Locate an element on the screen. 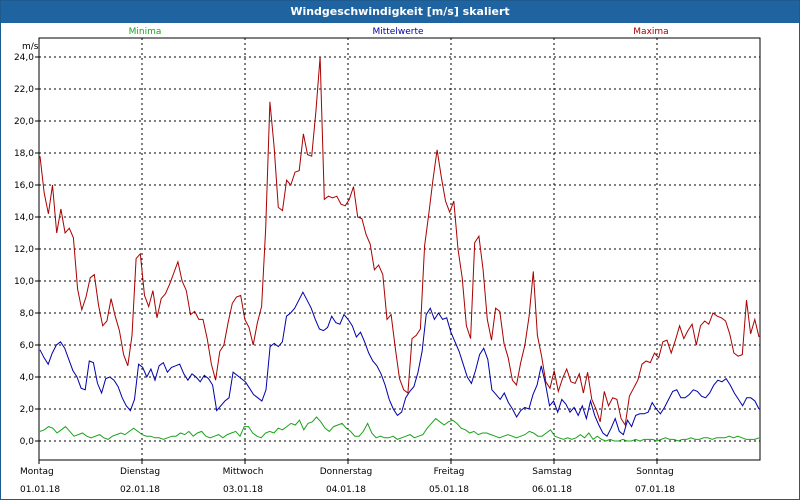 Image resolution: width=800 pixels, height=500 pixels. y-tick-label: 0,0 is located at coordinates (27, 442).